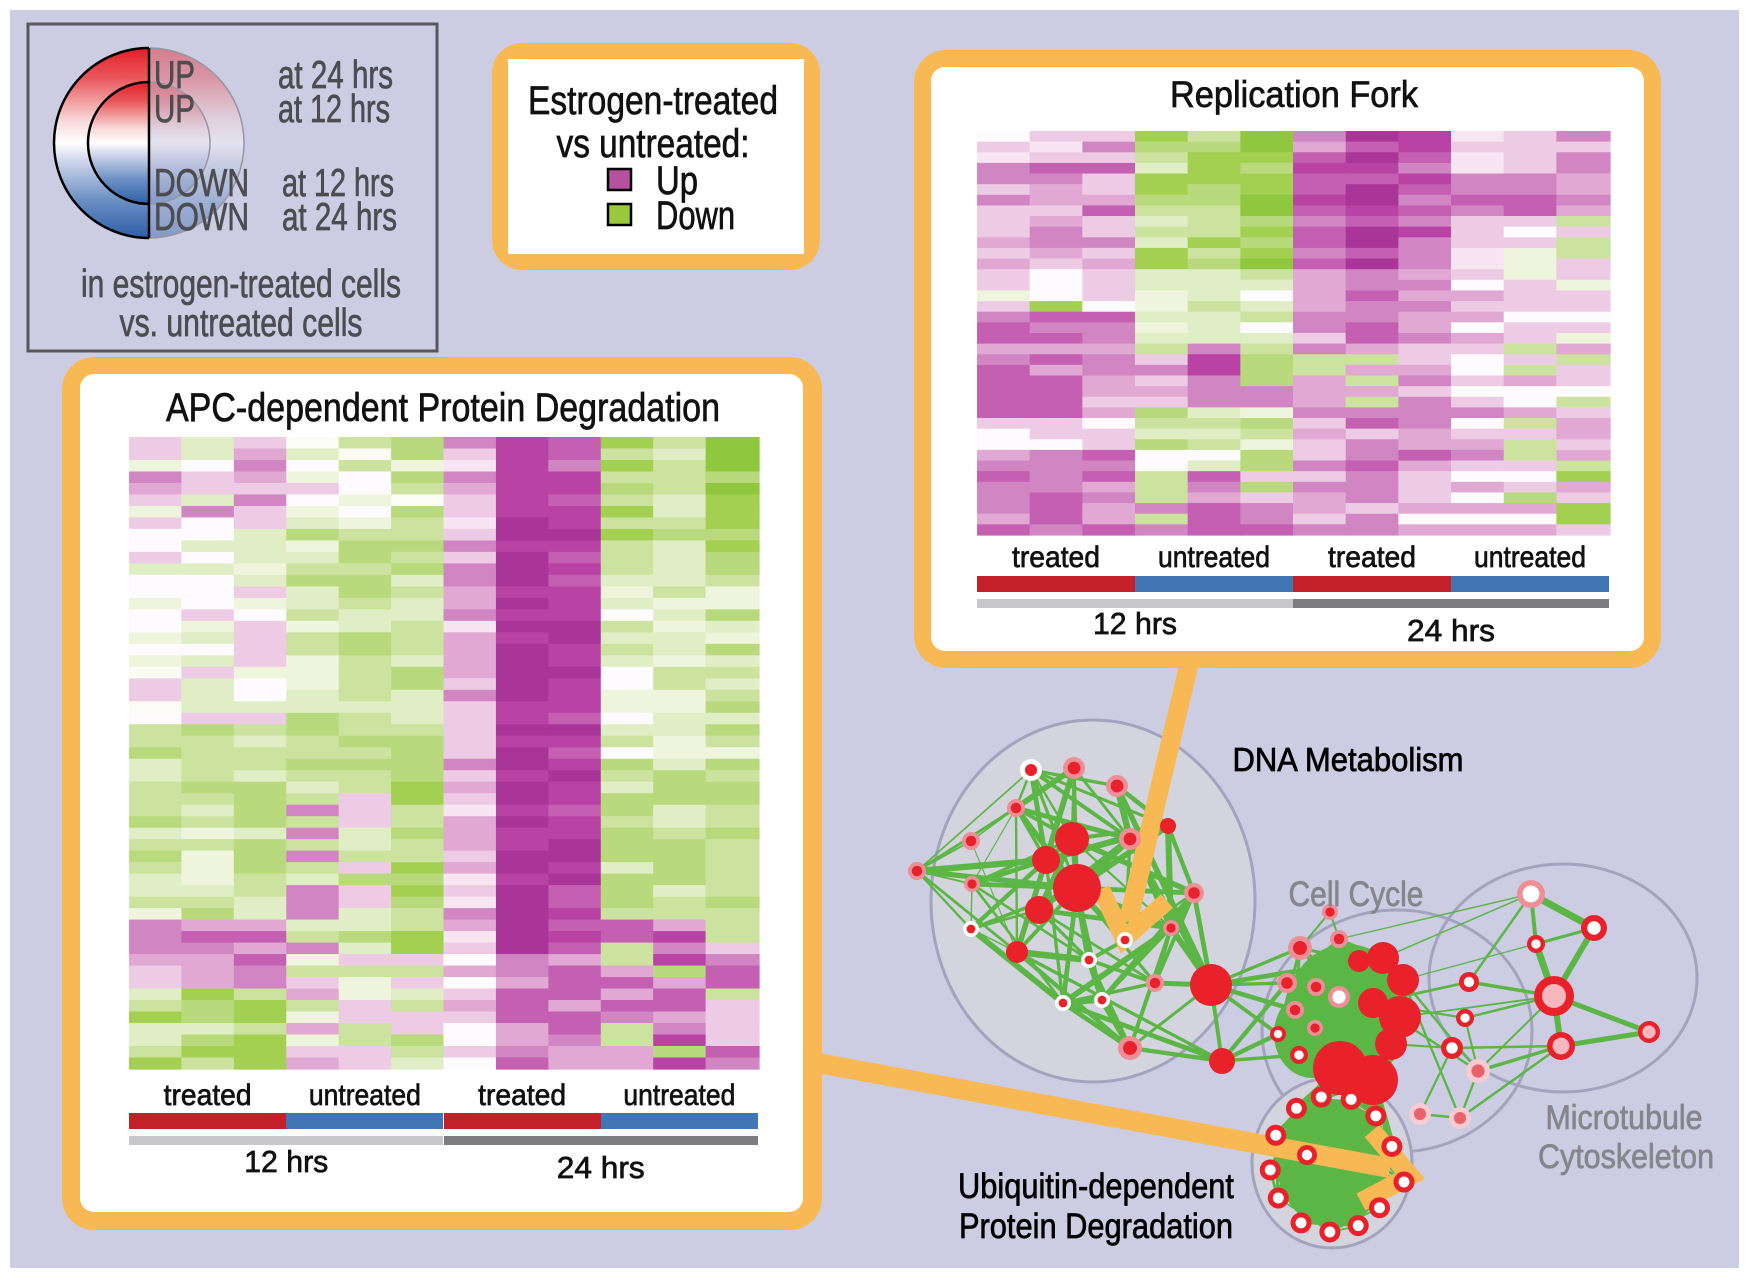 This screenshot has height=1279, width=1750. I want to click on svg-text: DNA Metabolism, so click(1348, 759).